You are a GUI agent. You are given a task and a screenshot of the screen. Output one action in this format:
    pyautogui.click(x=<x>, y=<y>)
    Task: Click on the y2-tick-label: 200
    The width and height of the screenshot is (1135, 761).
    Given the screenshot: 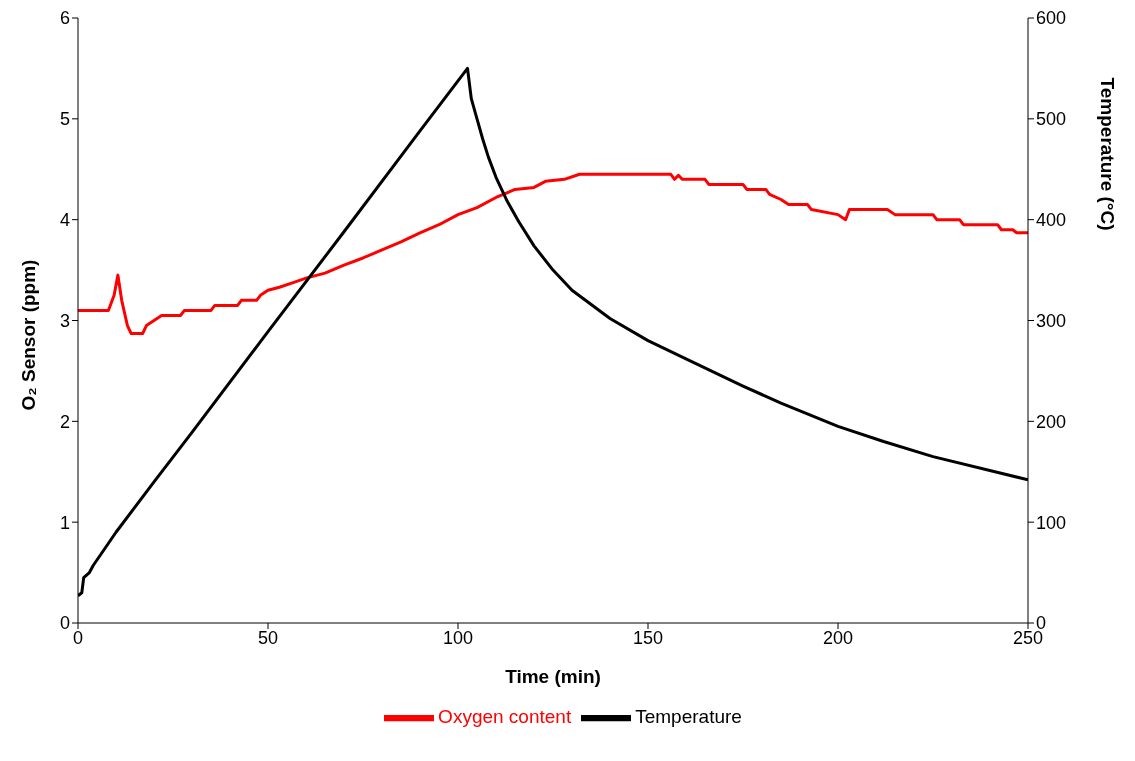 What is the action you would take?
    pyautogui.click(x=1051, y=421)
    